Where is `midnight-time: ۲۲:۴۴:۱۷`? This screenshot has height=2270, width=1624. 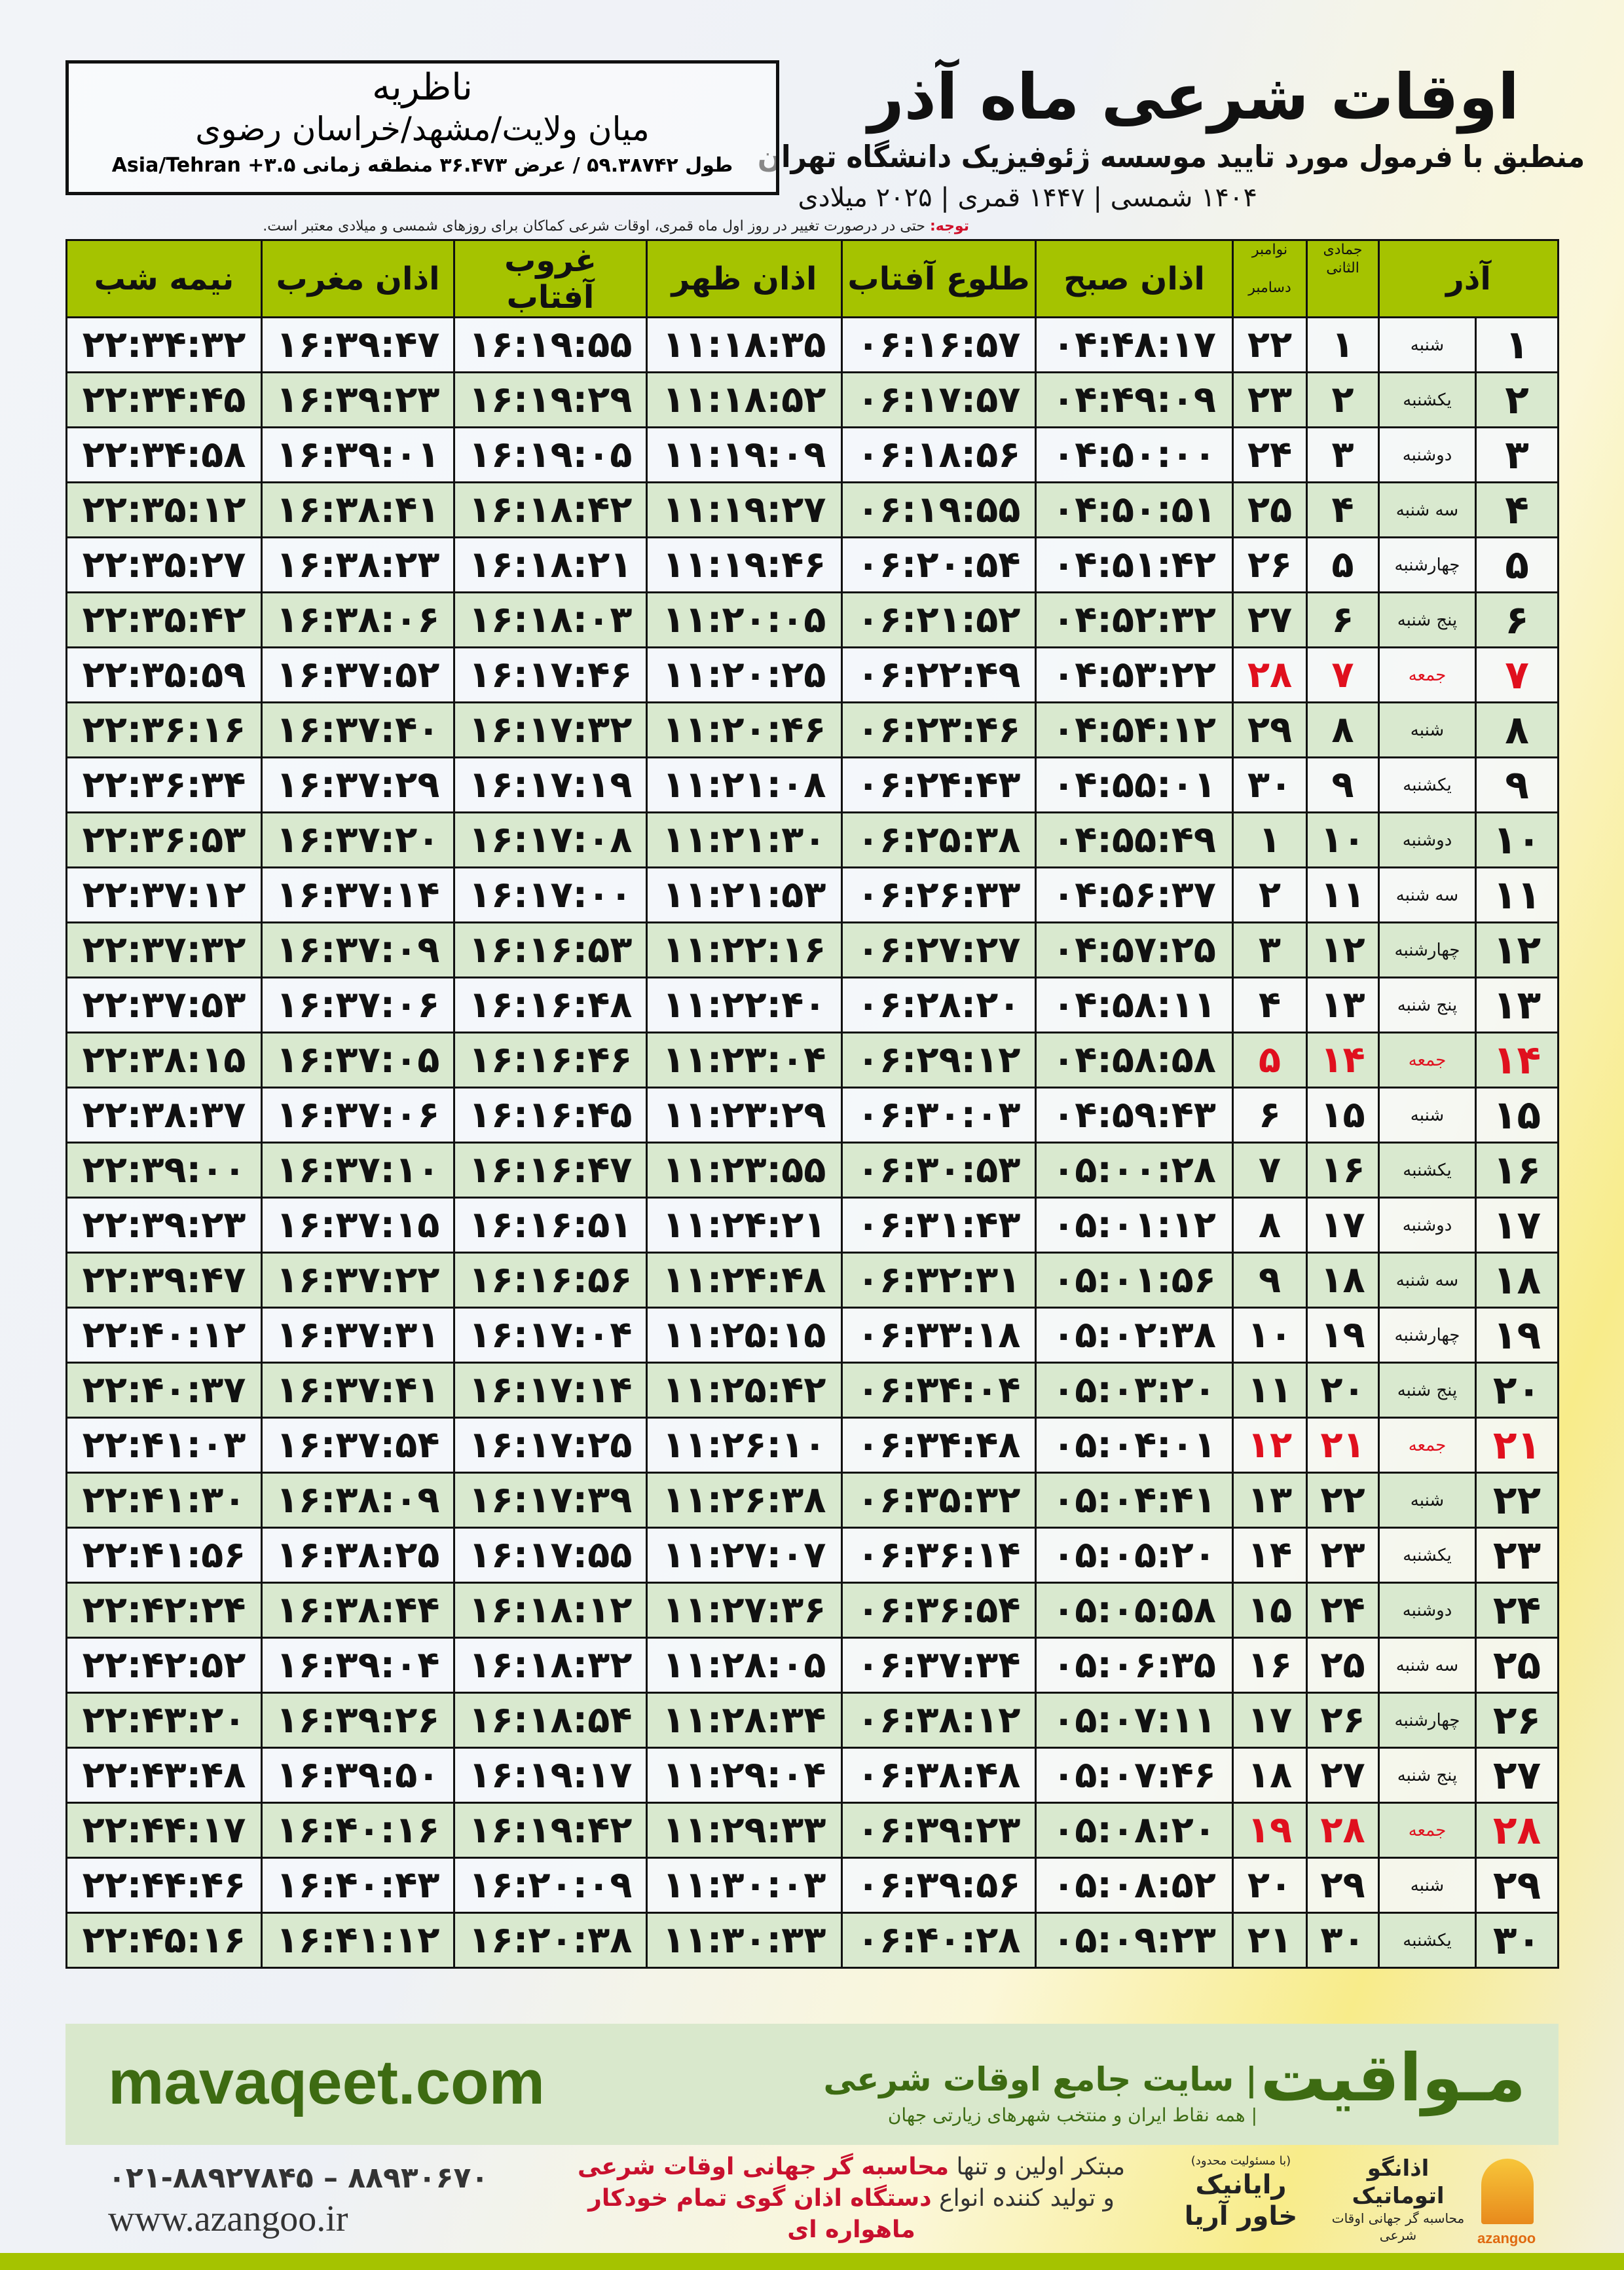 midnight-time: ۲۲:۴۴:۱۷ is located at coordinates (164, 1830).